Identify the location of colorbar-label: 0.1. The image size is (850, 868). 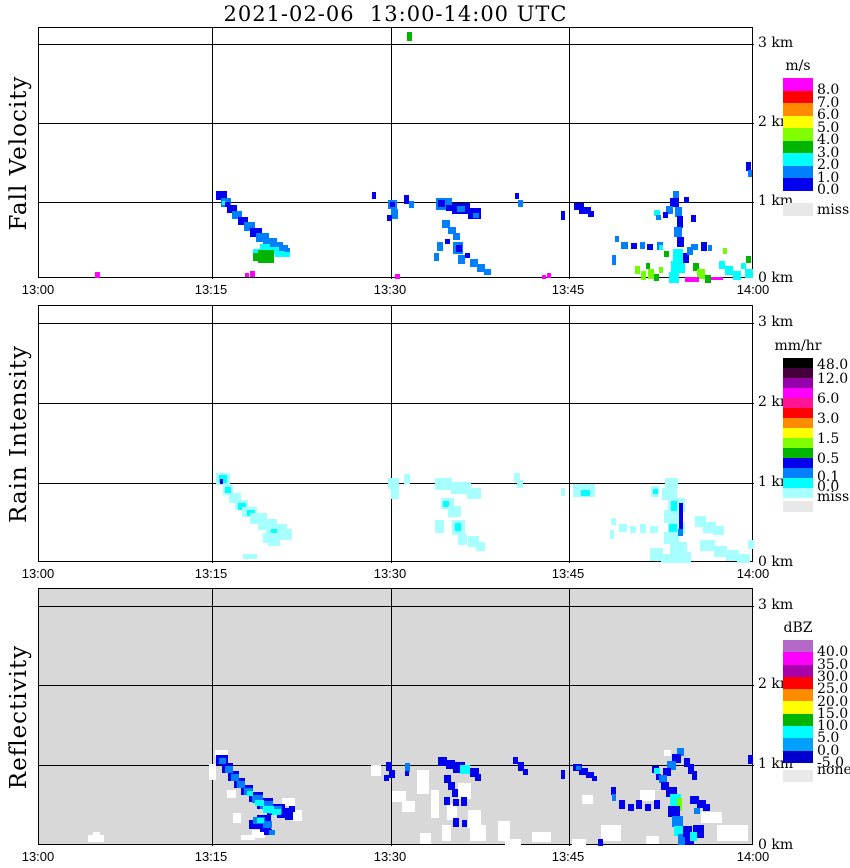
(828, 477).